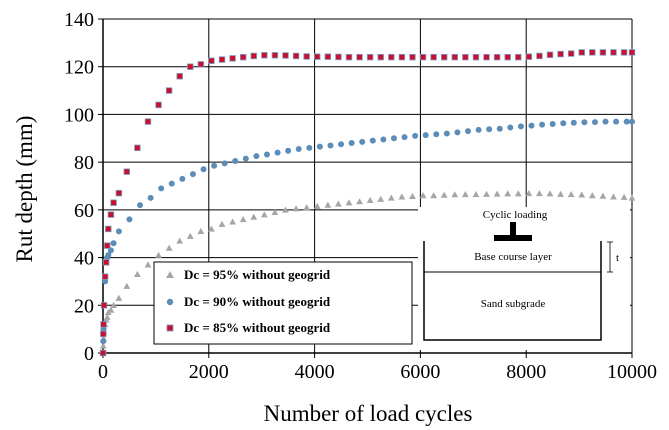  Describe the element at coordinates (79, 68) in the screenshot. I see `y-tick-label: 120` at that location.